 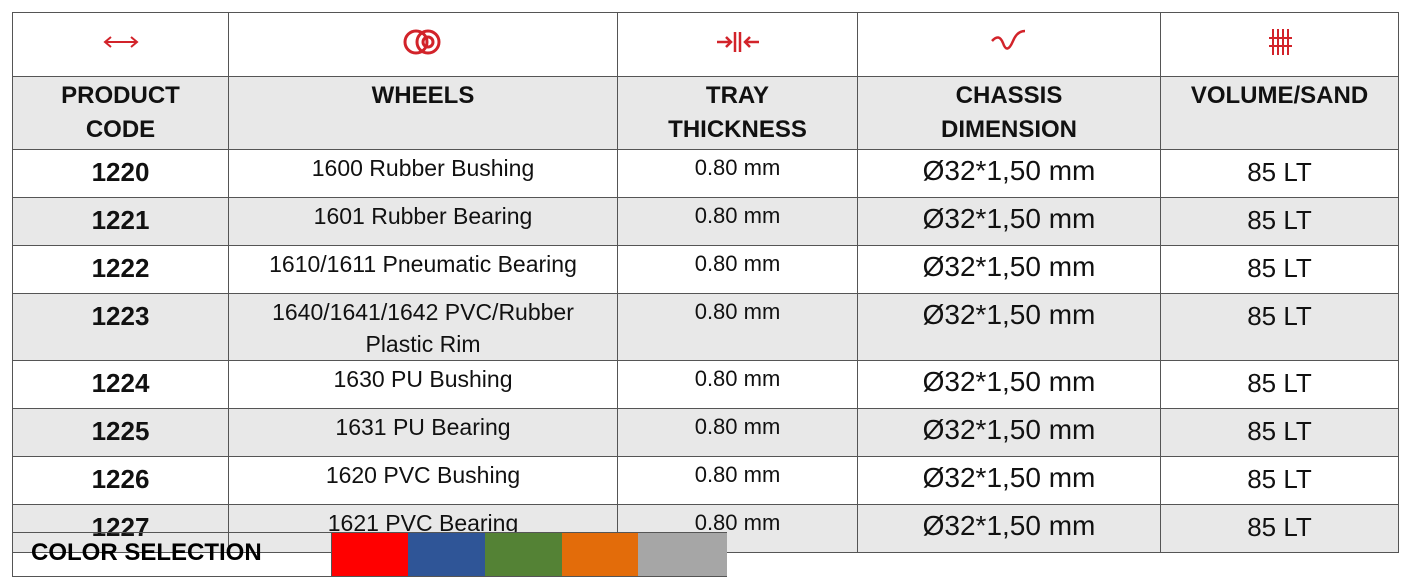 I want to click on table-cell: 1220, so click(x=120, y=173).